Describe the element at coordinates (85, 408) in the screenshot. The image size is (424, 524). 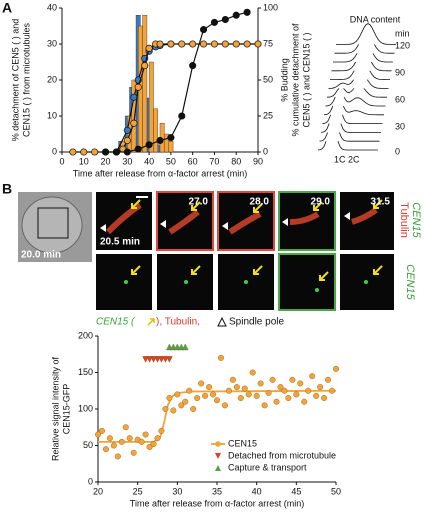
I see `y-tick-label: 100` at that location.